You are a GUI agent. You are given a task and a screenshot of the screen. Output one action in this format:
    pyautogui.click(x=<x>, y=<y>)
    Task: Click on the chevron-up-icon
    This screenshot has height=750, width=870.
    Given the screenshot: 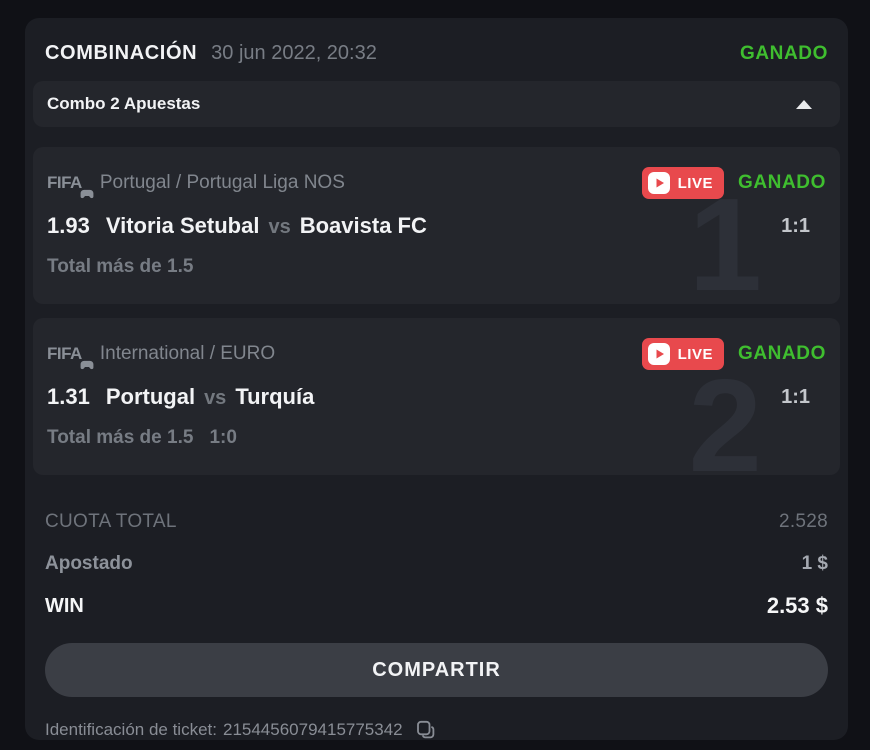 What is the action you would take?
    pyautogui.click(x=804, y=104)
    